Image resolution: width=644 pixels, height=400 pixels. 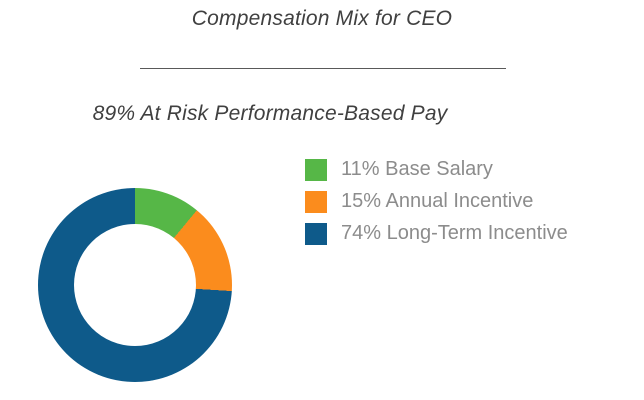 I want to click on chart-title: Compensation Mix for CEO, so click(x=322, y=18).